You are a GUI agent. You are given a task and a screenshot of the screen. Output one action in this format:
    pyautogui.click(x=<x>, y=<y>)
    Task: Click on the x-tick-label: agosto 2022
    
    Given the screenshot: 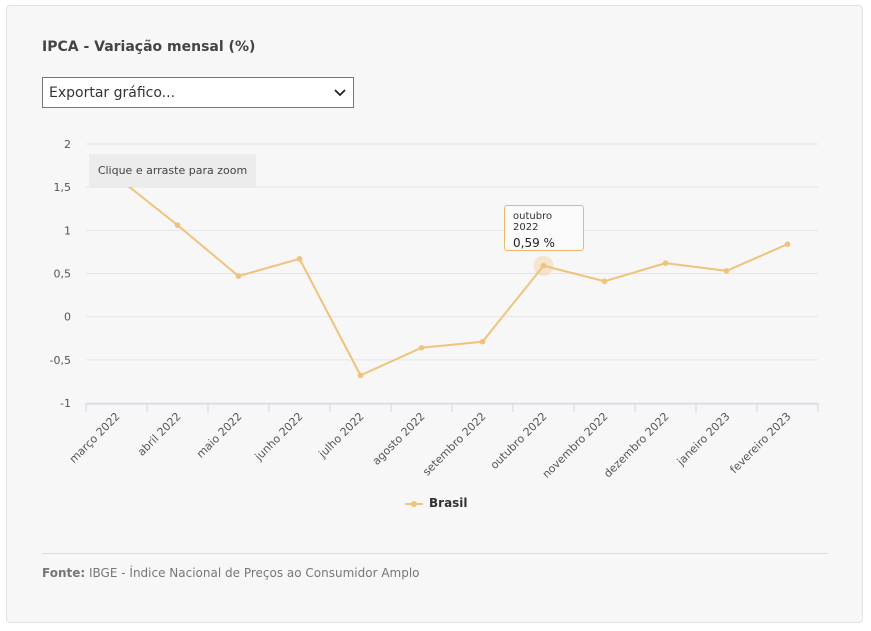 What is the action you would take?
    pyautogui.click(x=399, y=439)
    